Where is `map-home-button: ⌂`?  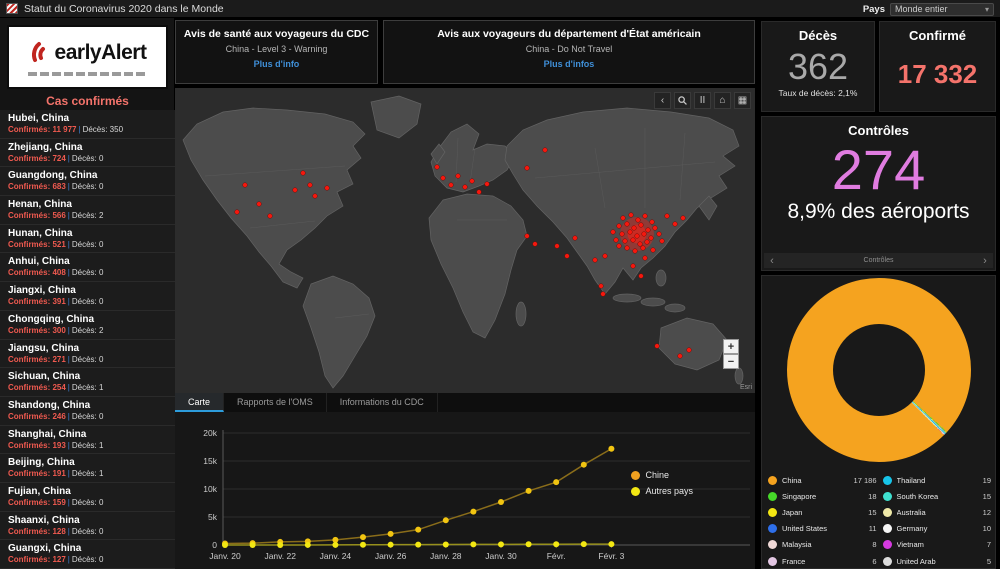 map-home-button: ⌂ is located at coordinates (722, 100).